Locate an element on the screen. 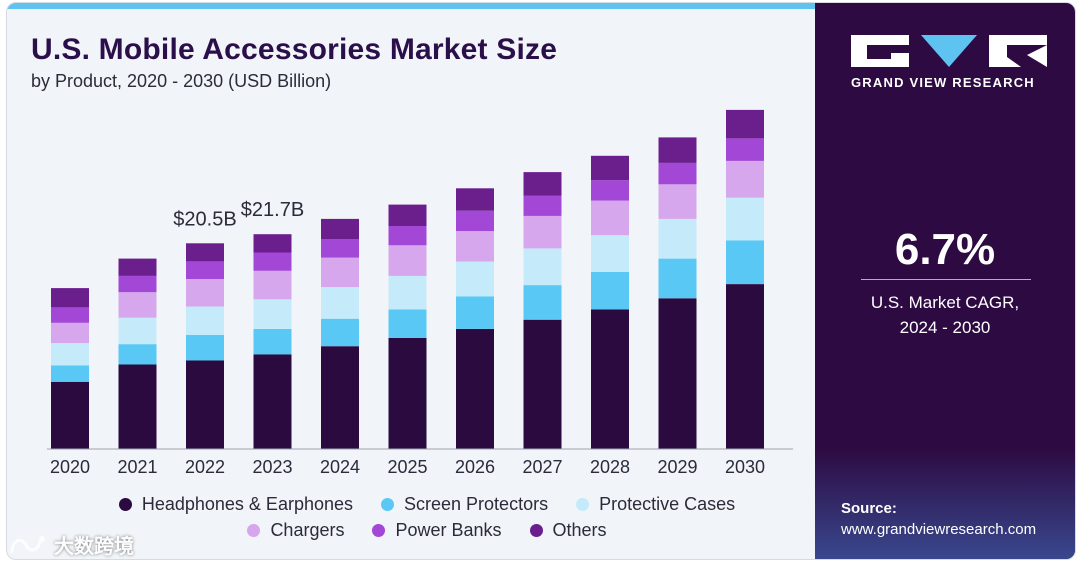  legend-label: Others is located at coordinates (579, 529).